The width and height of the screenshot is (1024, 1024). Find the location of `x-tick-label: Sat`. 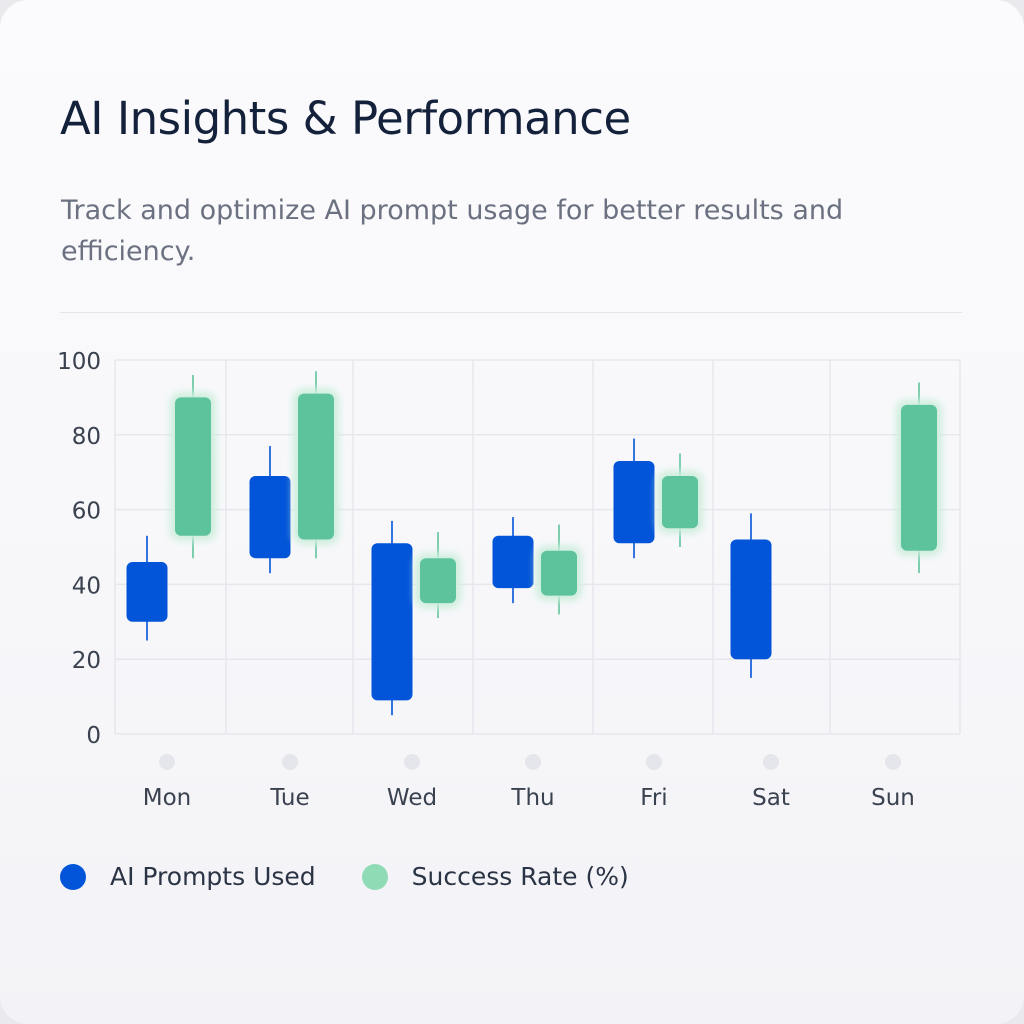

x-tick-label: Sat is located at coordinates (771, 798).